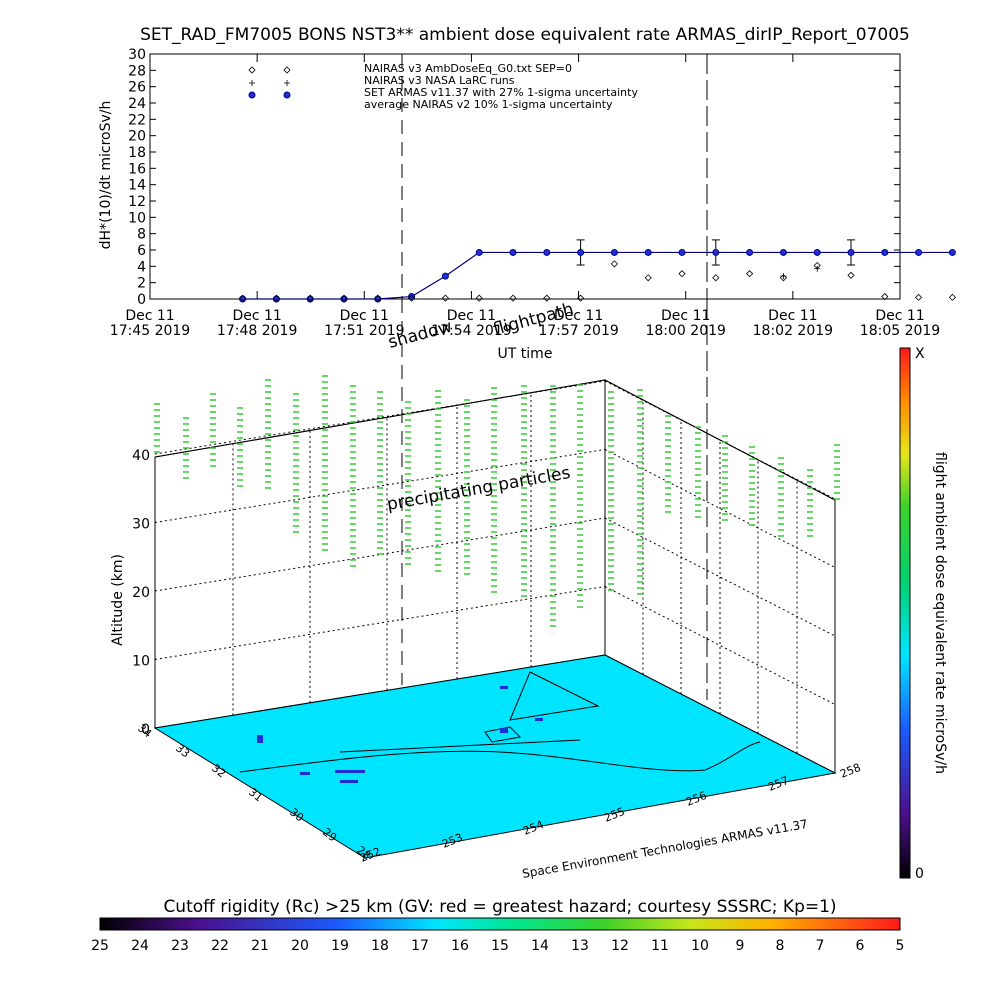 Image resolution: width=1000 pixels, height=1000 pixels. Describe the element at coordinates (900, 946) in the screenshot. I see `rigidity-label: 5` at that location.